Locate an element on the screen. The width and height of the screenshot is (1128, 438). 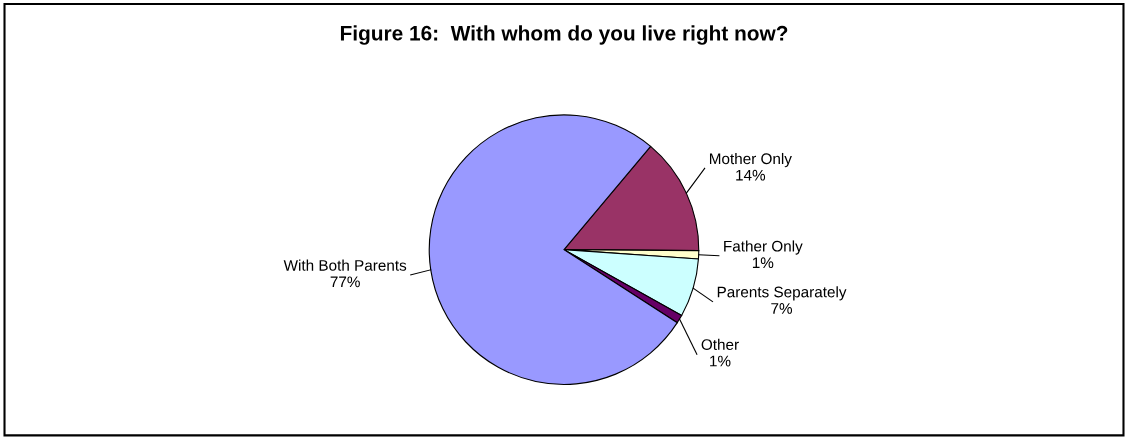
data-label: 14% is located at coordinates (751, 175).